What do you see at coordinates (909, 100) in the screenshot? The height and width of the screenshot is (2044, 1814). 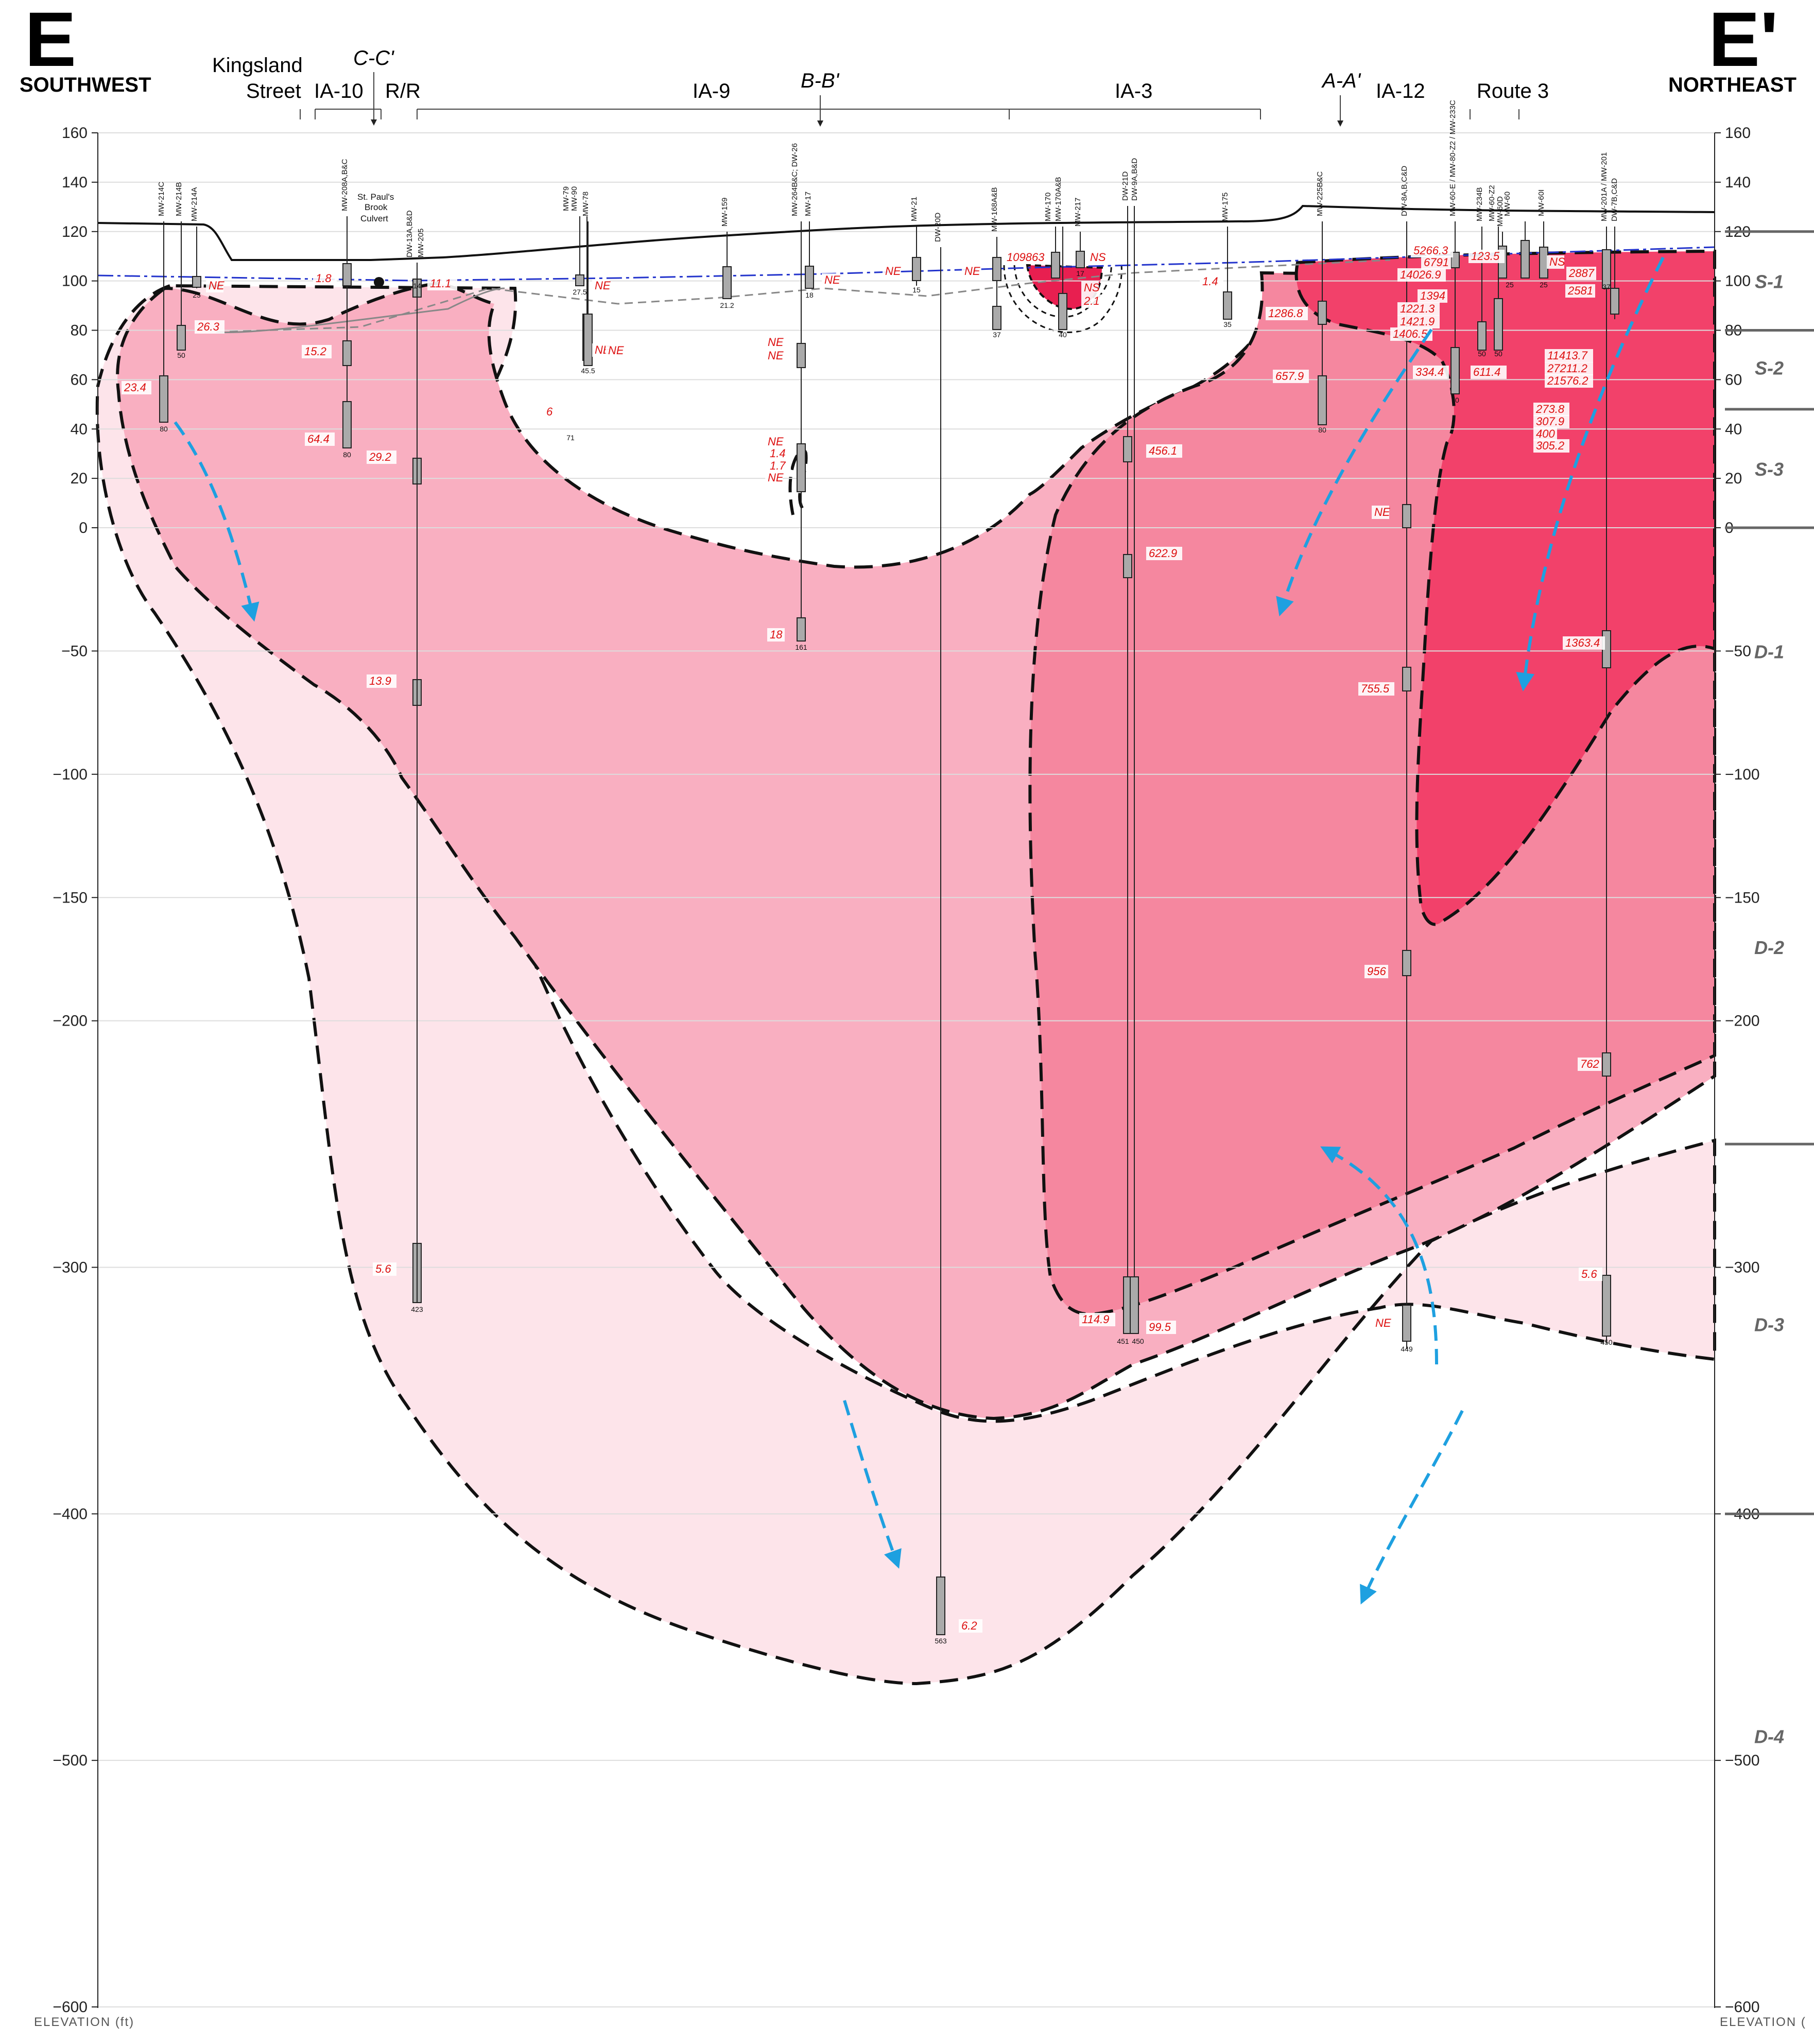 I see `area-brackets` at bounding box center [909, 100].